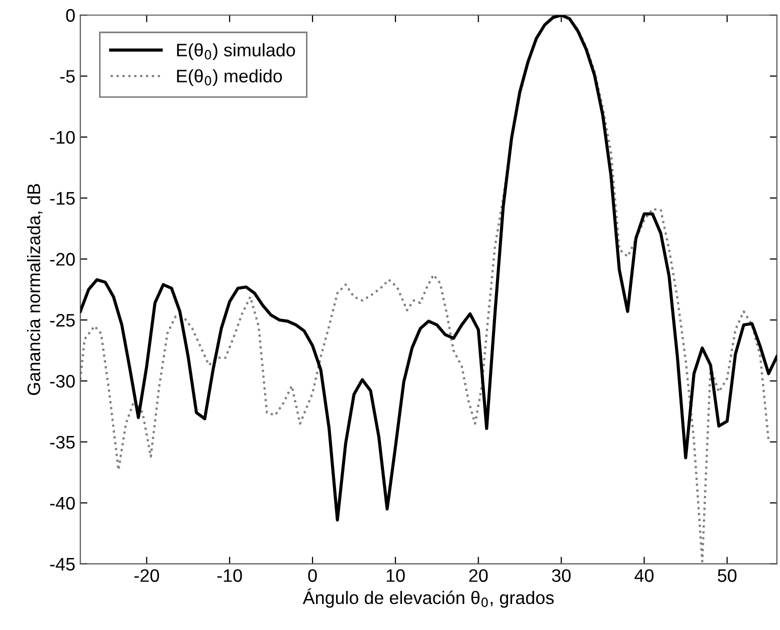 The width and height of the screenshot is (780, 630). What do you see at coordinates (428, 598) in the screenshot?
I see `x-axis-title: Ángulo de elevación θ$_{0}$, grados` at bounding box center [428, 598].